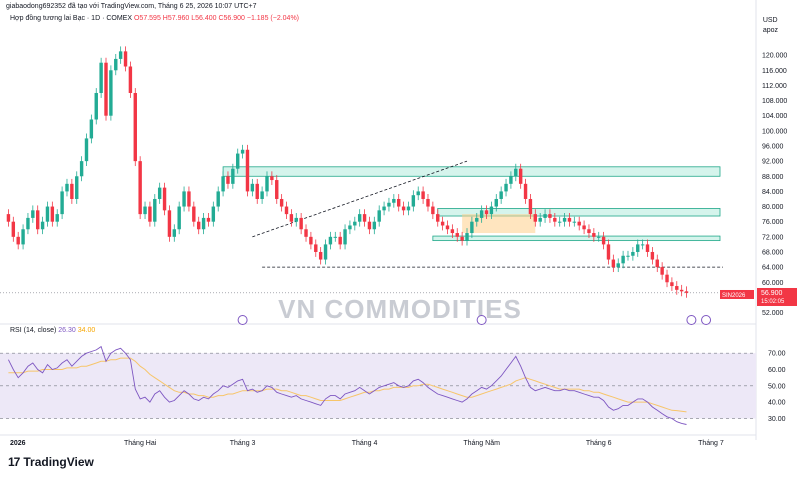 This screenshot has height=478, width=800. What do you see at coordinates (777, 419) in the screenshot?
I see `rsi-tick-label: 30.00` at bounding box center [777, 419].